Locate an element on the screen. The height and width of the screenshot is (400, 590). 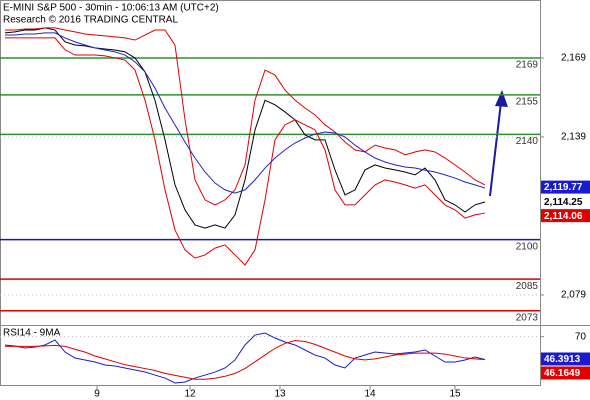
x-tick-label: 13 is located at coordinates (280, 394).